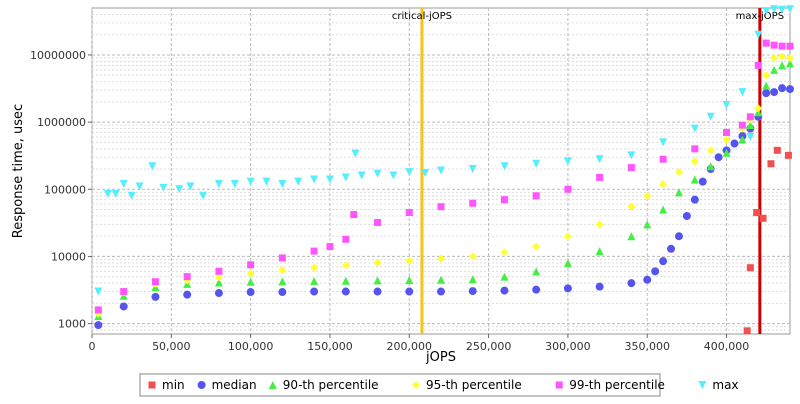 This screenshot has width=800, height=404. I want to click on x-tick-label: 300,000, so click(568, 346).